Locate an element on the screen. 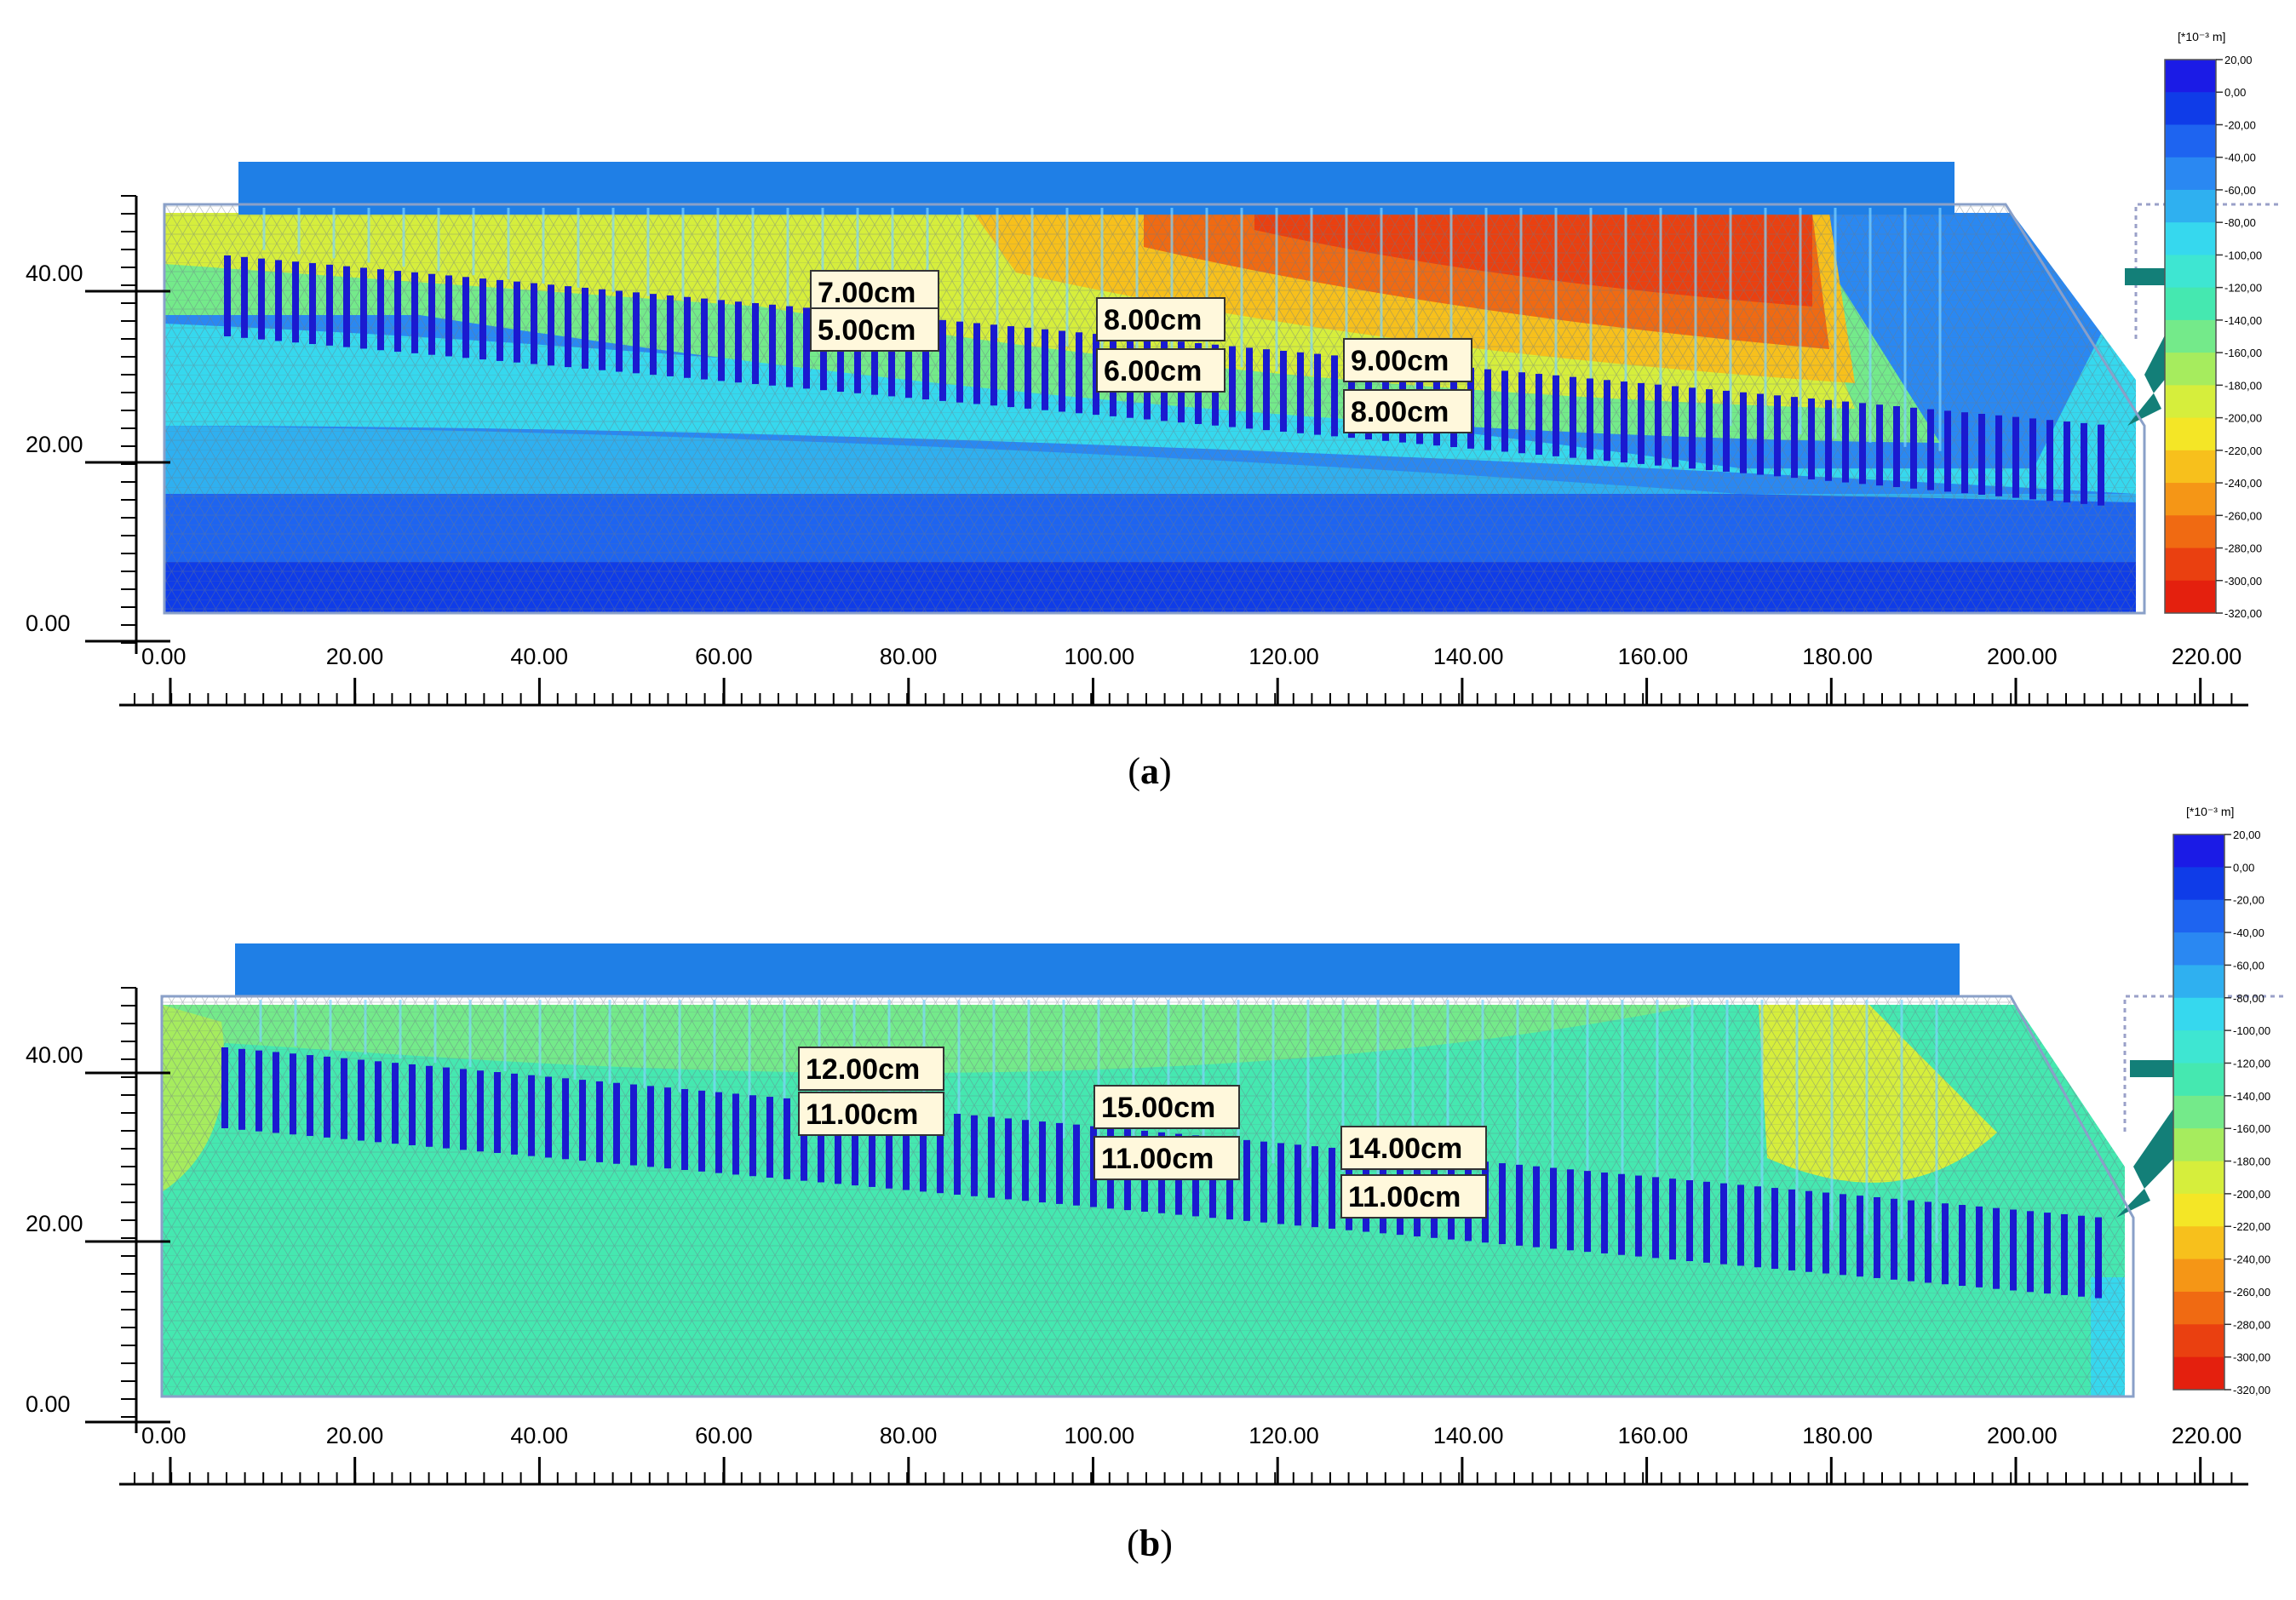  colorbar-label: -260,00 is located at coordinates (2251, 1292).